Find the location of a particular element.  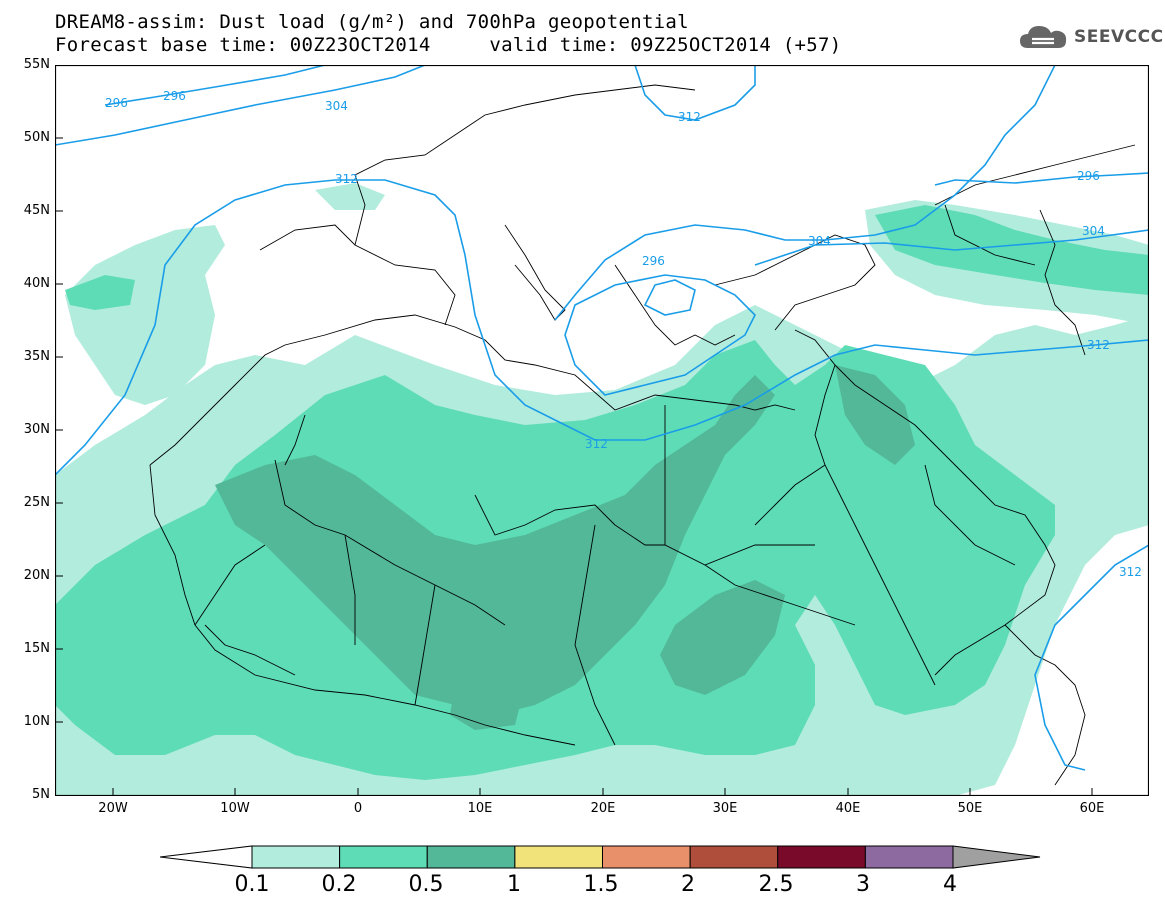

lat-label: 35N is located at coordinates (36, 356).